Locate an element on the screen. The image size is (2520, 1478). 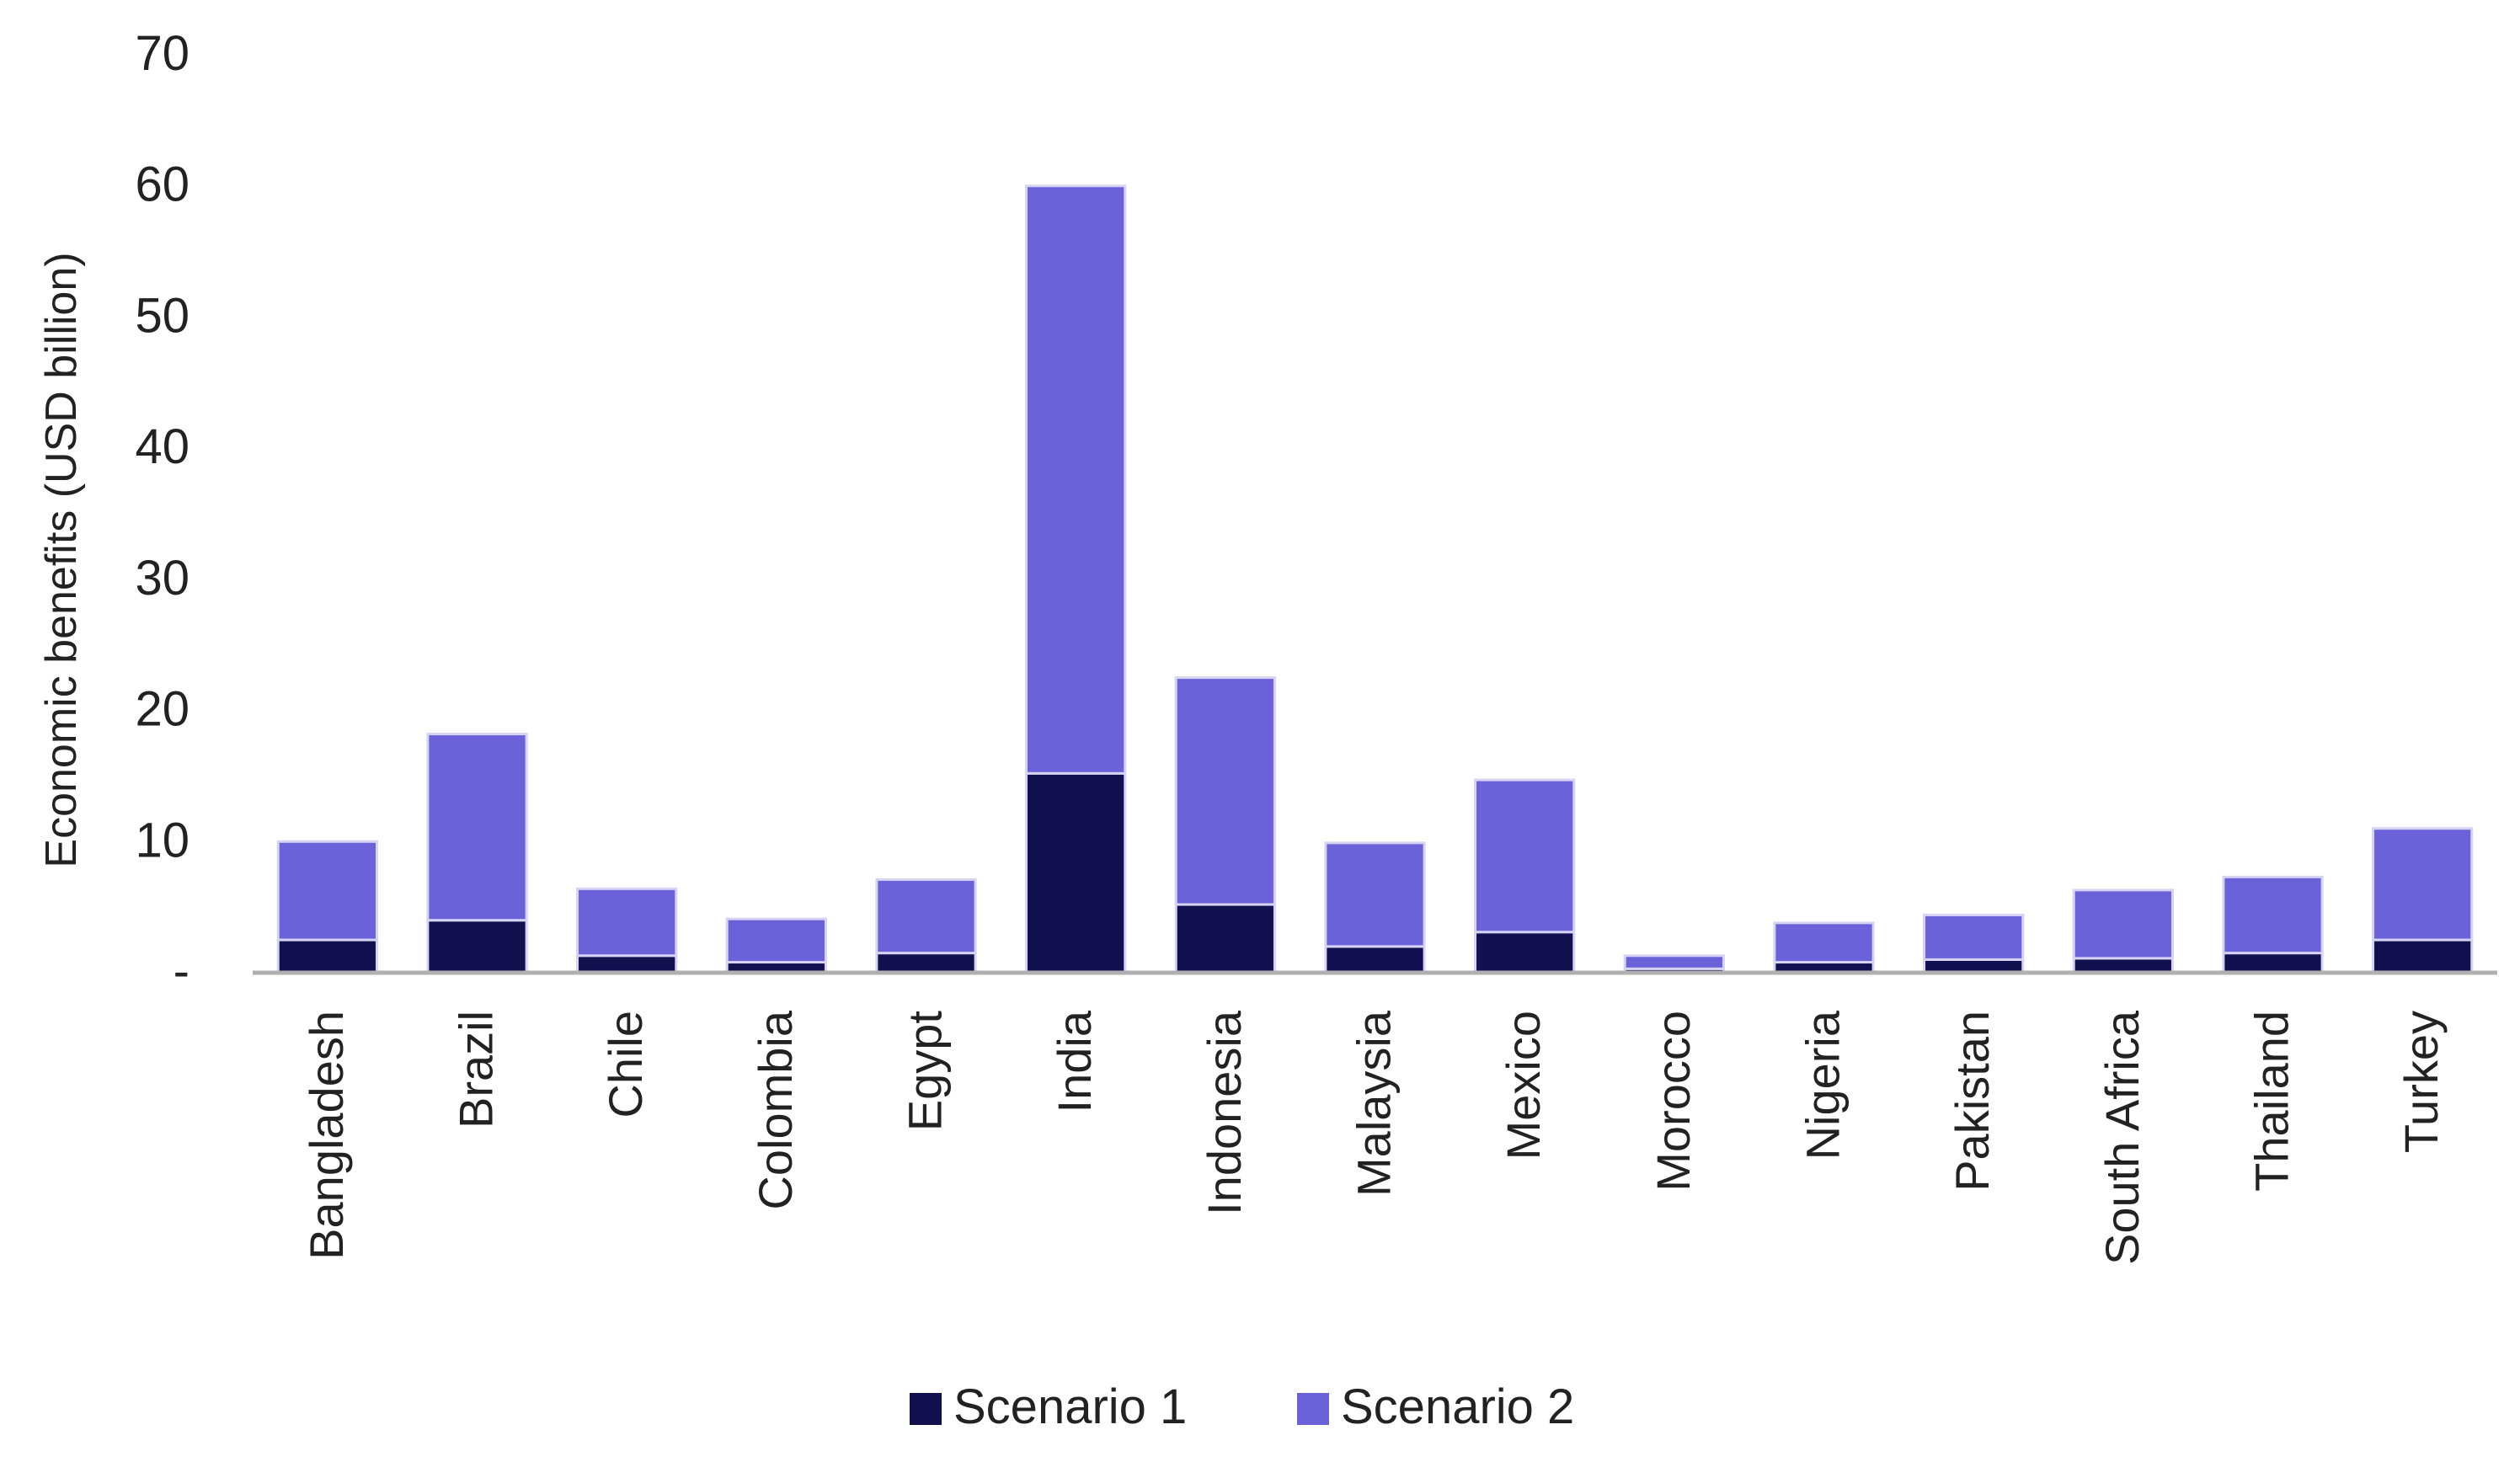
x-tick-label: Turkey is located at coordinates (2422, 1082).